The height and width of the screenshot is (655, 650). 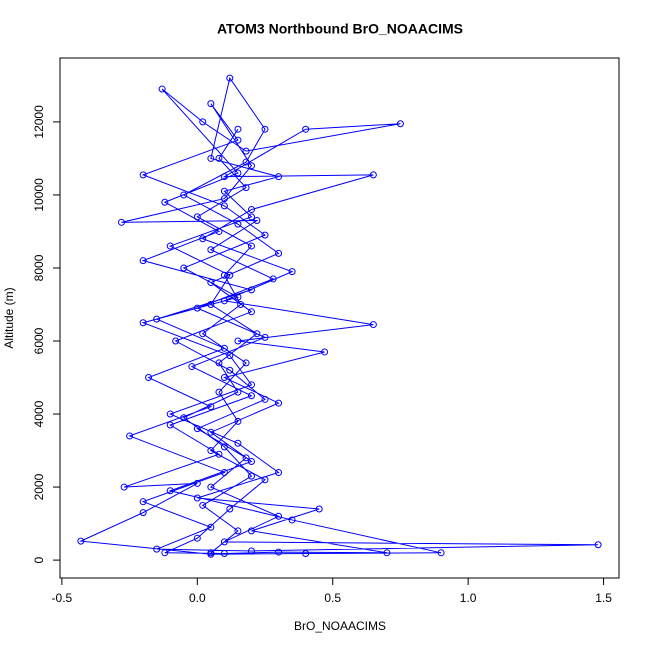 I want to click on y-axis-label: Altitude (m), so click(x=9, y=317).